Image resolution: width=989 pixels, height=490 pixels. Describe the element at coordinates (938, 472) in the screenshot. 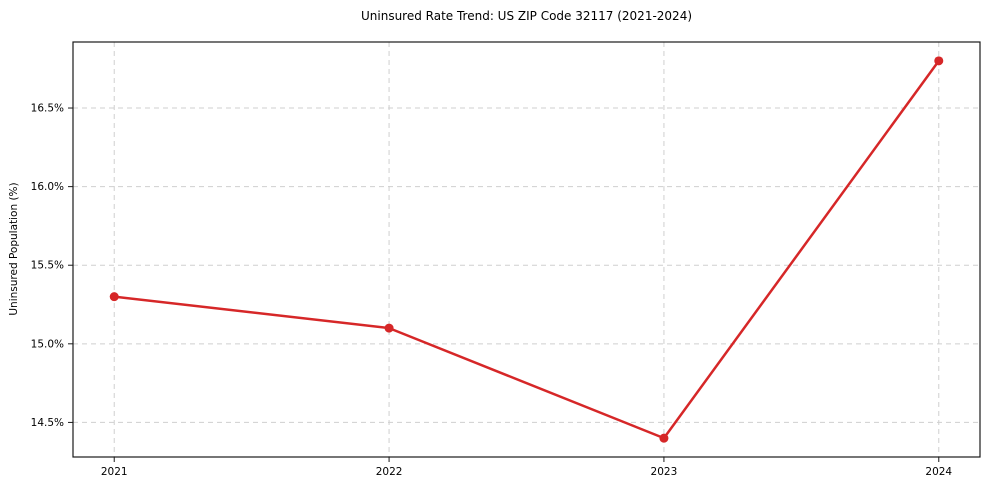

I see `x-tick-label: 2024` at that location.